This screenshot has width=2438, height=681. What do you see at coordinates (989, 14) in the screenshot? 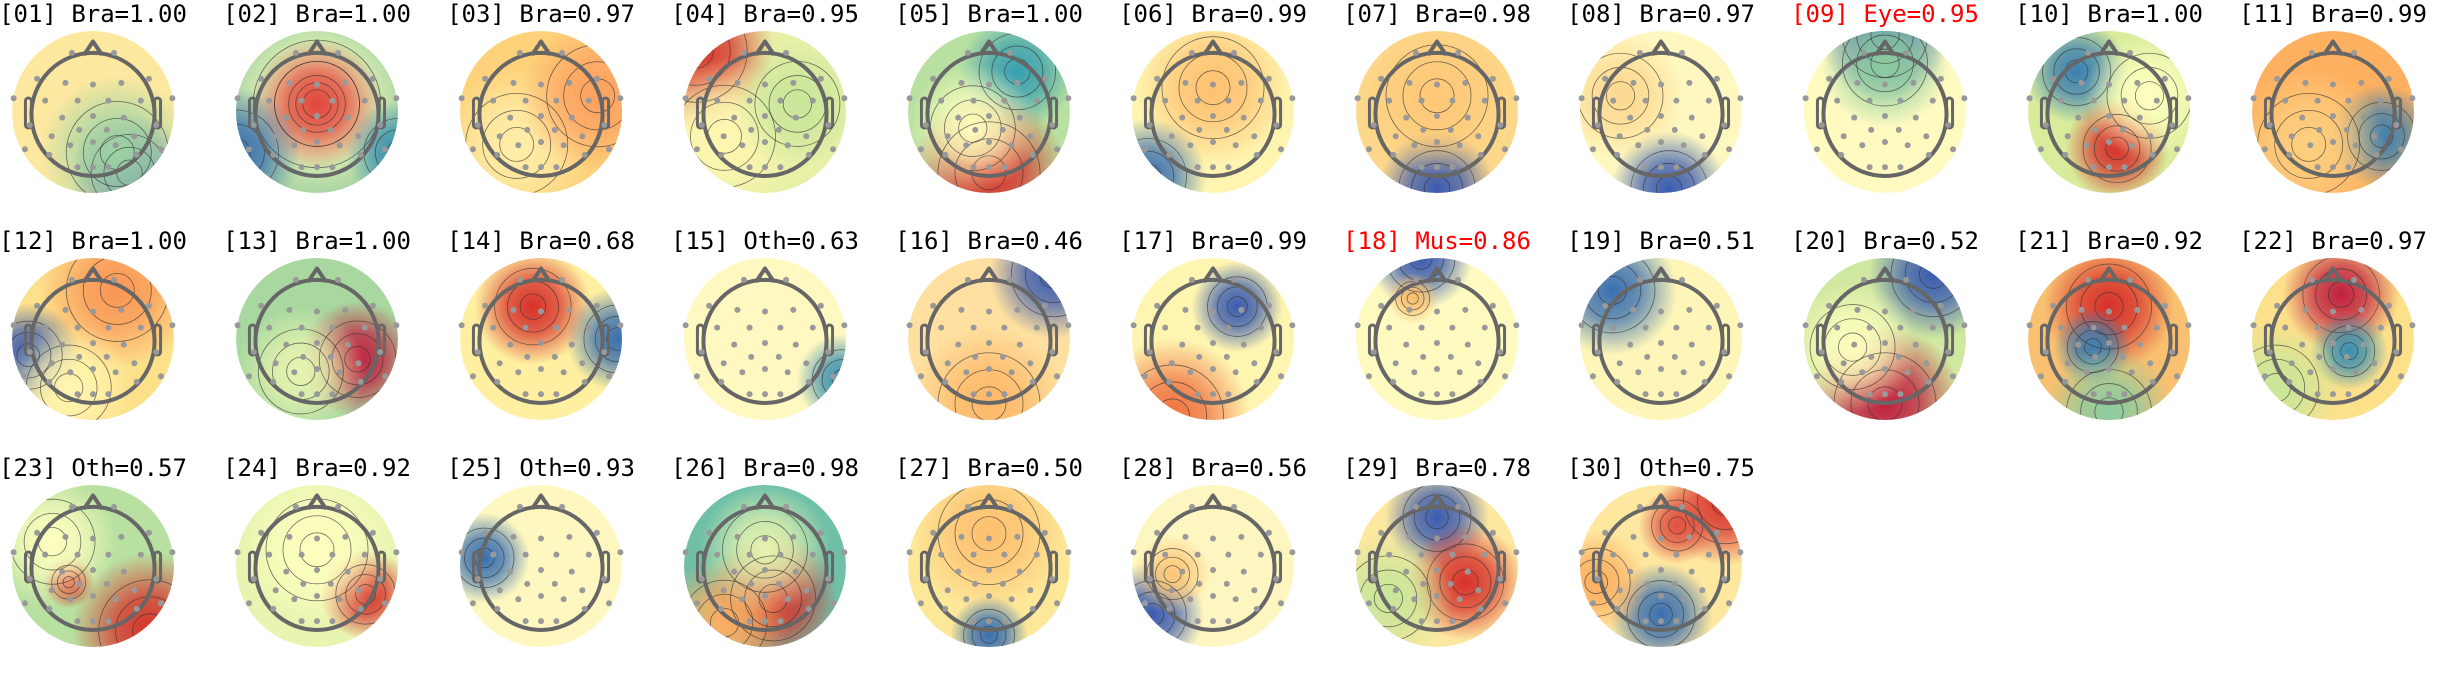
I see `component-label: [05] Bra=1.00` at bounding box center [989, 14].